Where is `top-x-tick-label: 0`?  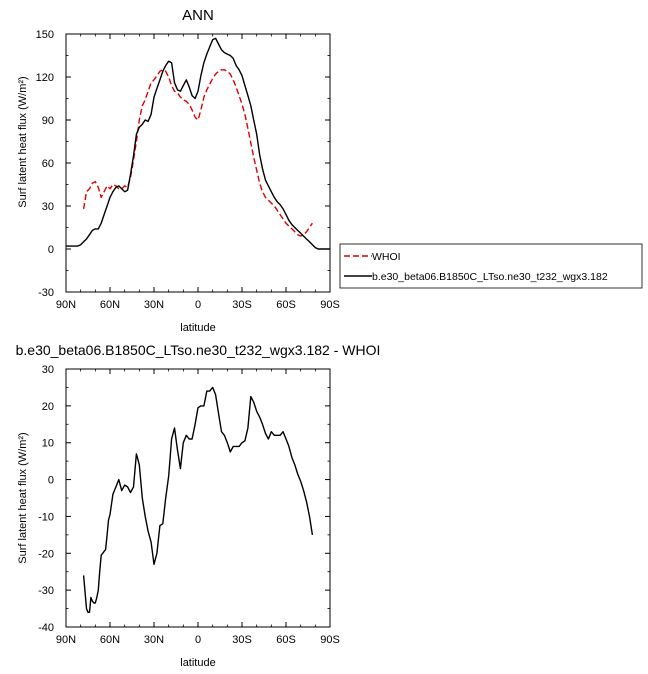
top-x-tick-label: 0 is located at coordinates (198, 305).